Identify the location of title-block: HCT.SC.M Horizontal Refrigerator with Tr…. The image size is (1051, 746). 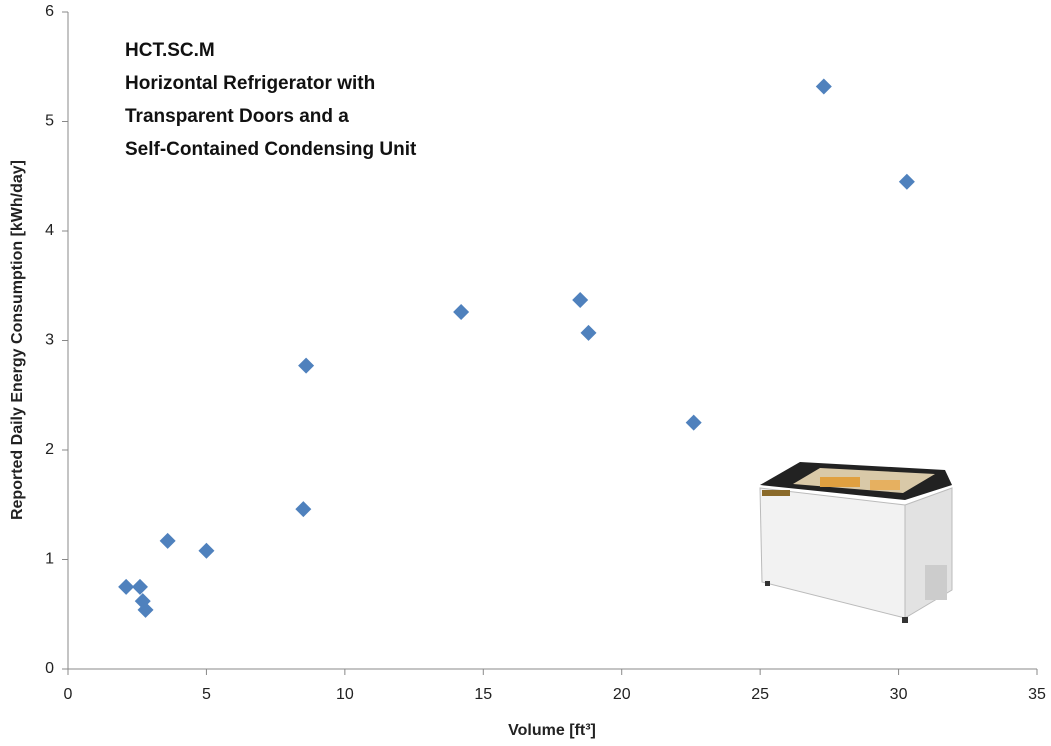
(271, 100).